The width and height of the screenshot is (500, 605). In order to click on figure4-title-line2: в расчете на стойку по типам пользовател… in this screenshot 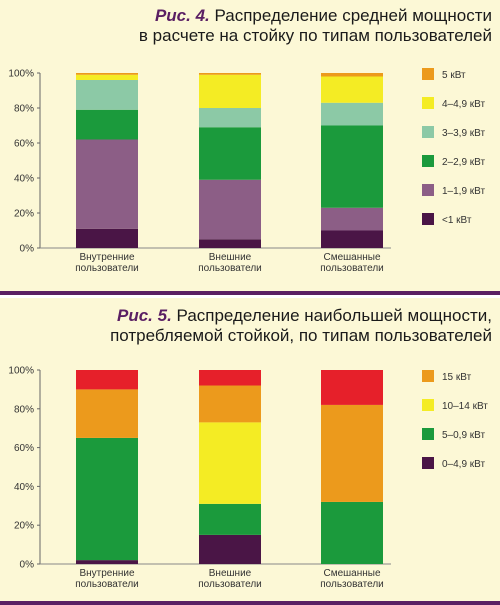, I will do `click(315, 35)`.